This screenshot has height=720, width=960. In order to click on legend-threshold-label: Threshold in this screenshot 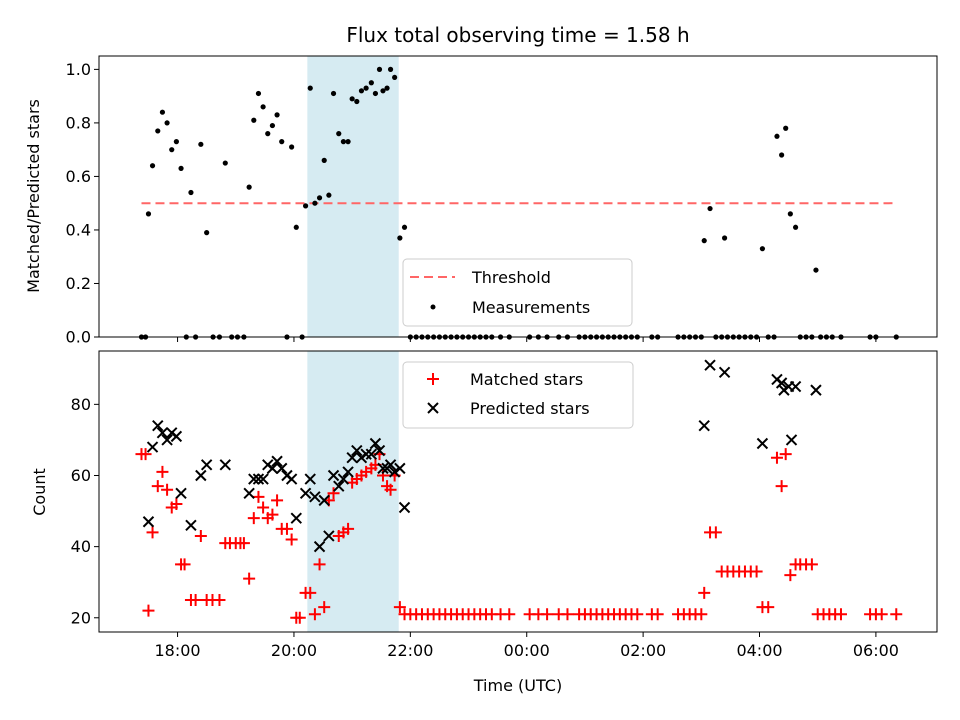, I will do `click(511, 277)`.